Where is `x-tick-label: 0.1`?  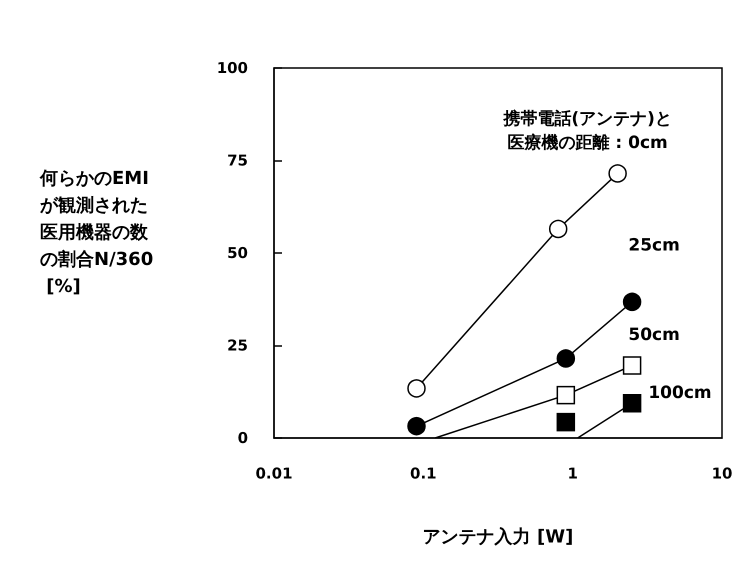 x-tick-label: 0.1 is located at coordinates (423, 473).